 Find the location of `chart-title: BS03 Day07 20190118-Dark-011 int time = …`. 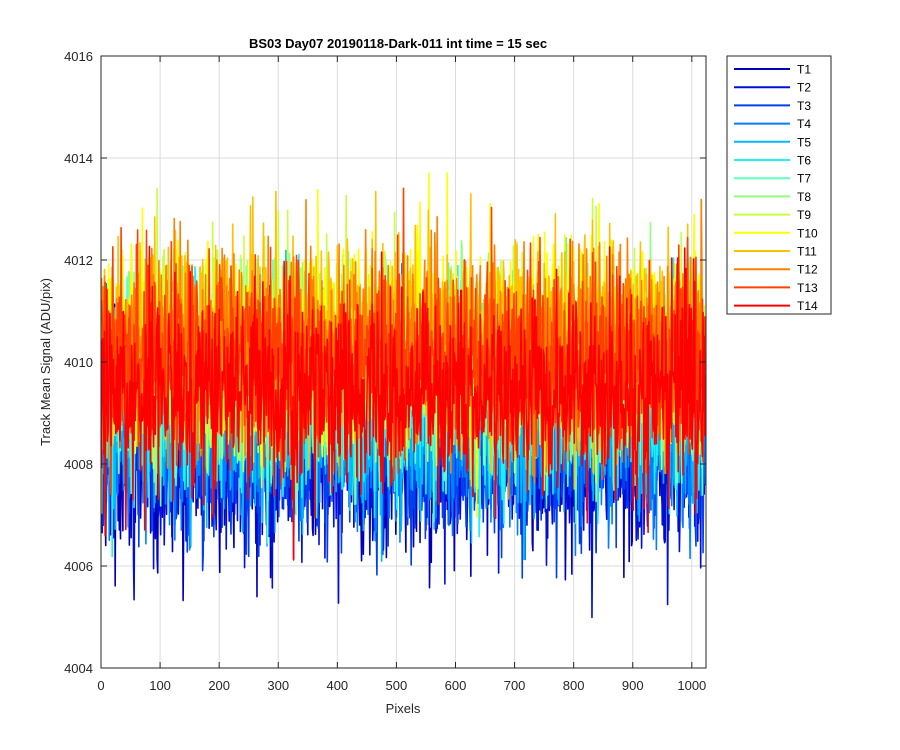

chart-title: BS03 Day07 20190118-Dark-011 int time = … is located at coordinates (398, 43).